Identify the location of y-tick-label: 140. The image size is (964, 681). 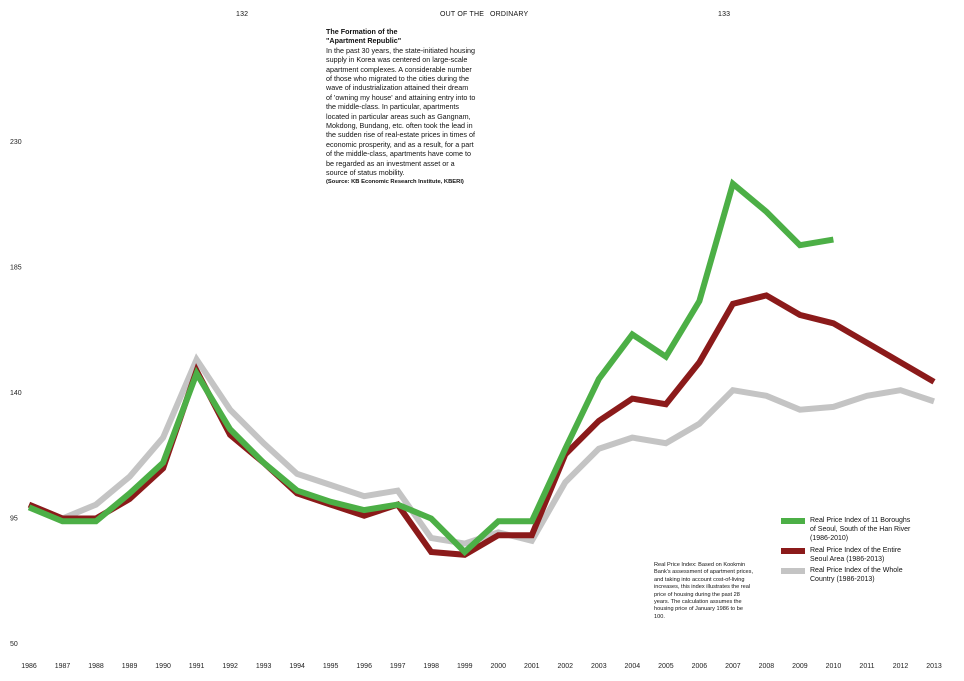
(16, 393).